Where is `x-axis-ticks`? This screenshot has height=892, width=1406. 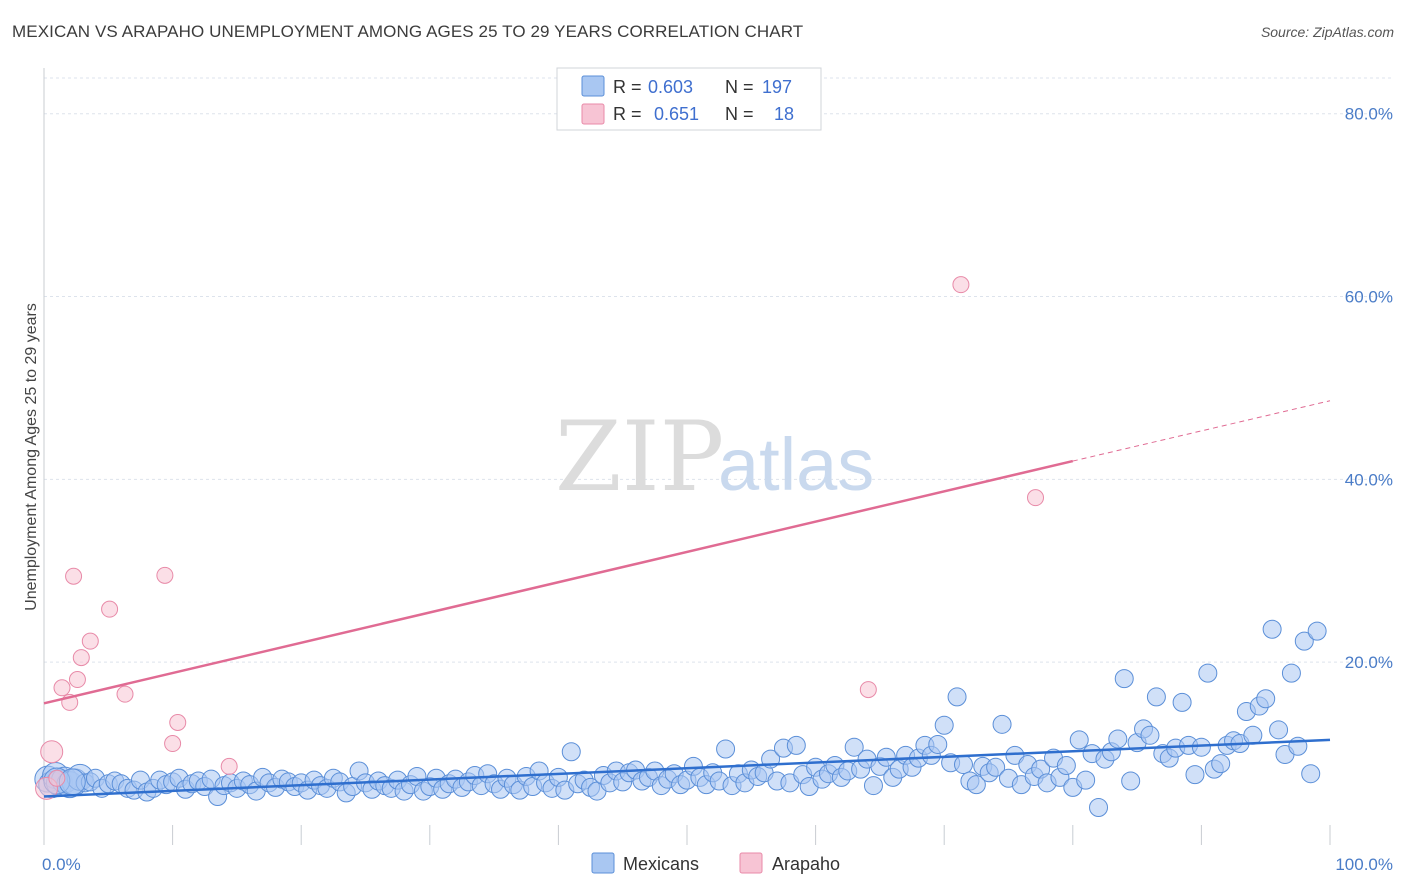 x-axis-ticks is located at coordinates (687, 835).